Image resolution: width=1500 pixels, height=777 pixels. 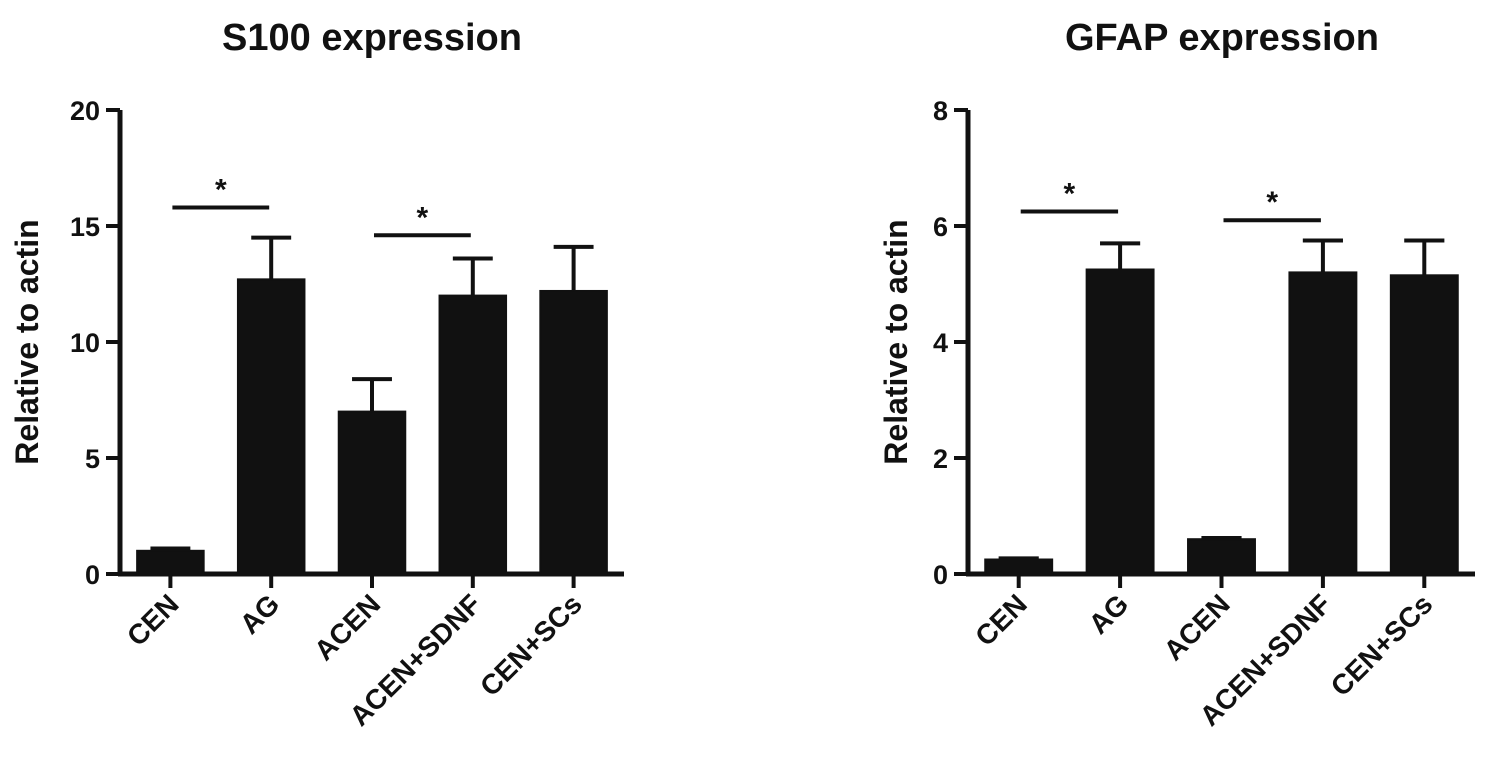 I want to click on s100-bar-cen, so click(x=170, y=562).